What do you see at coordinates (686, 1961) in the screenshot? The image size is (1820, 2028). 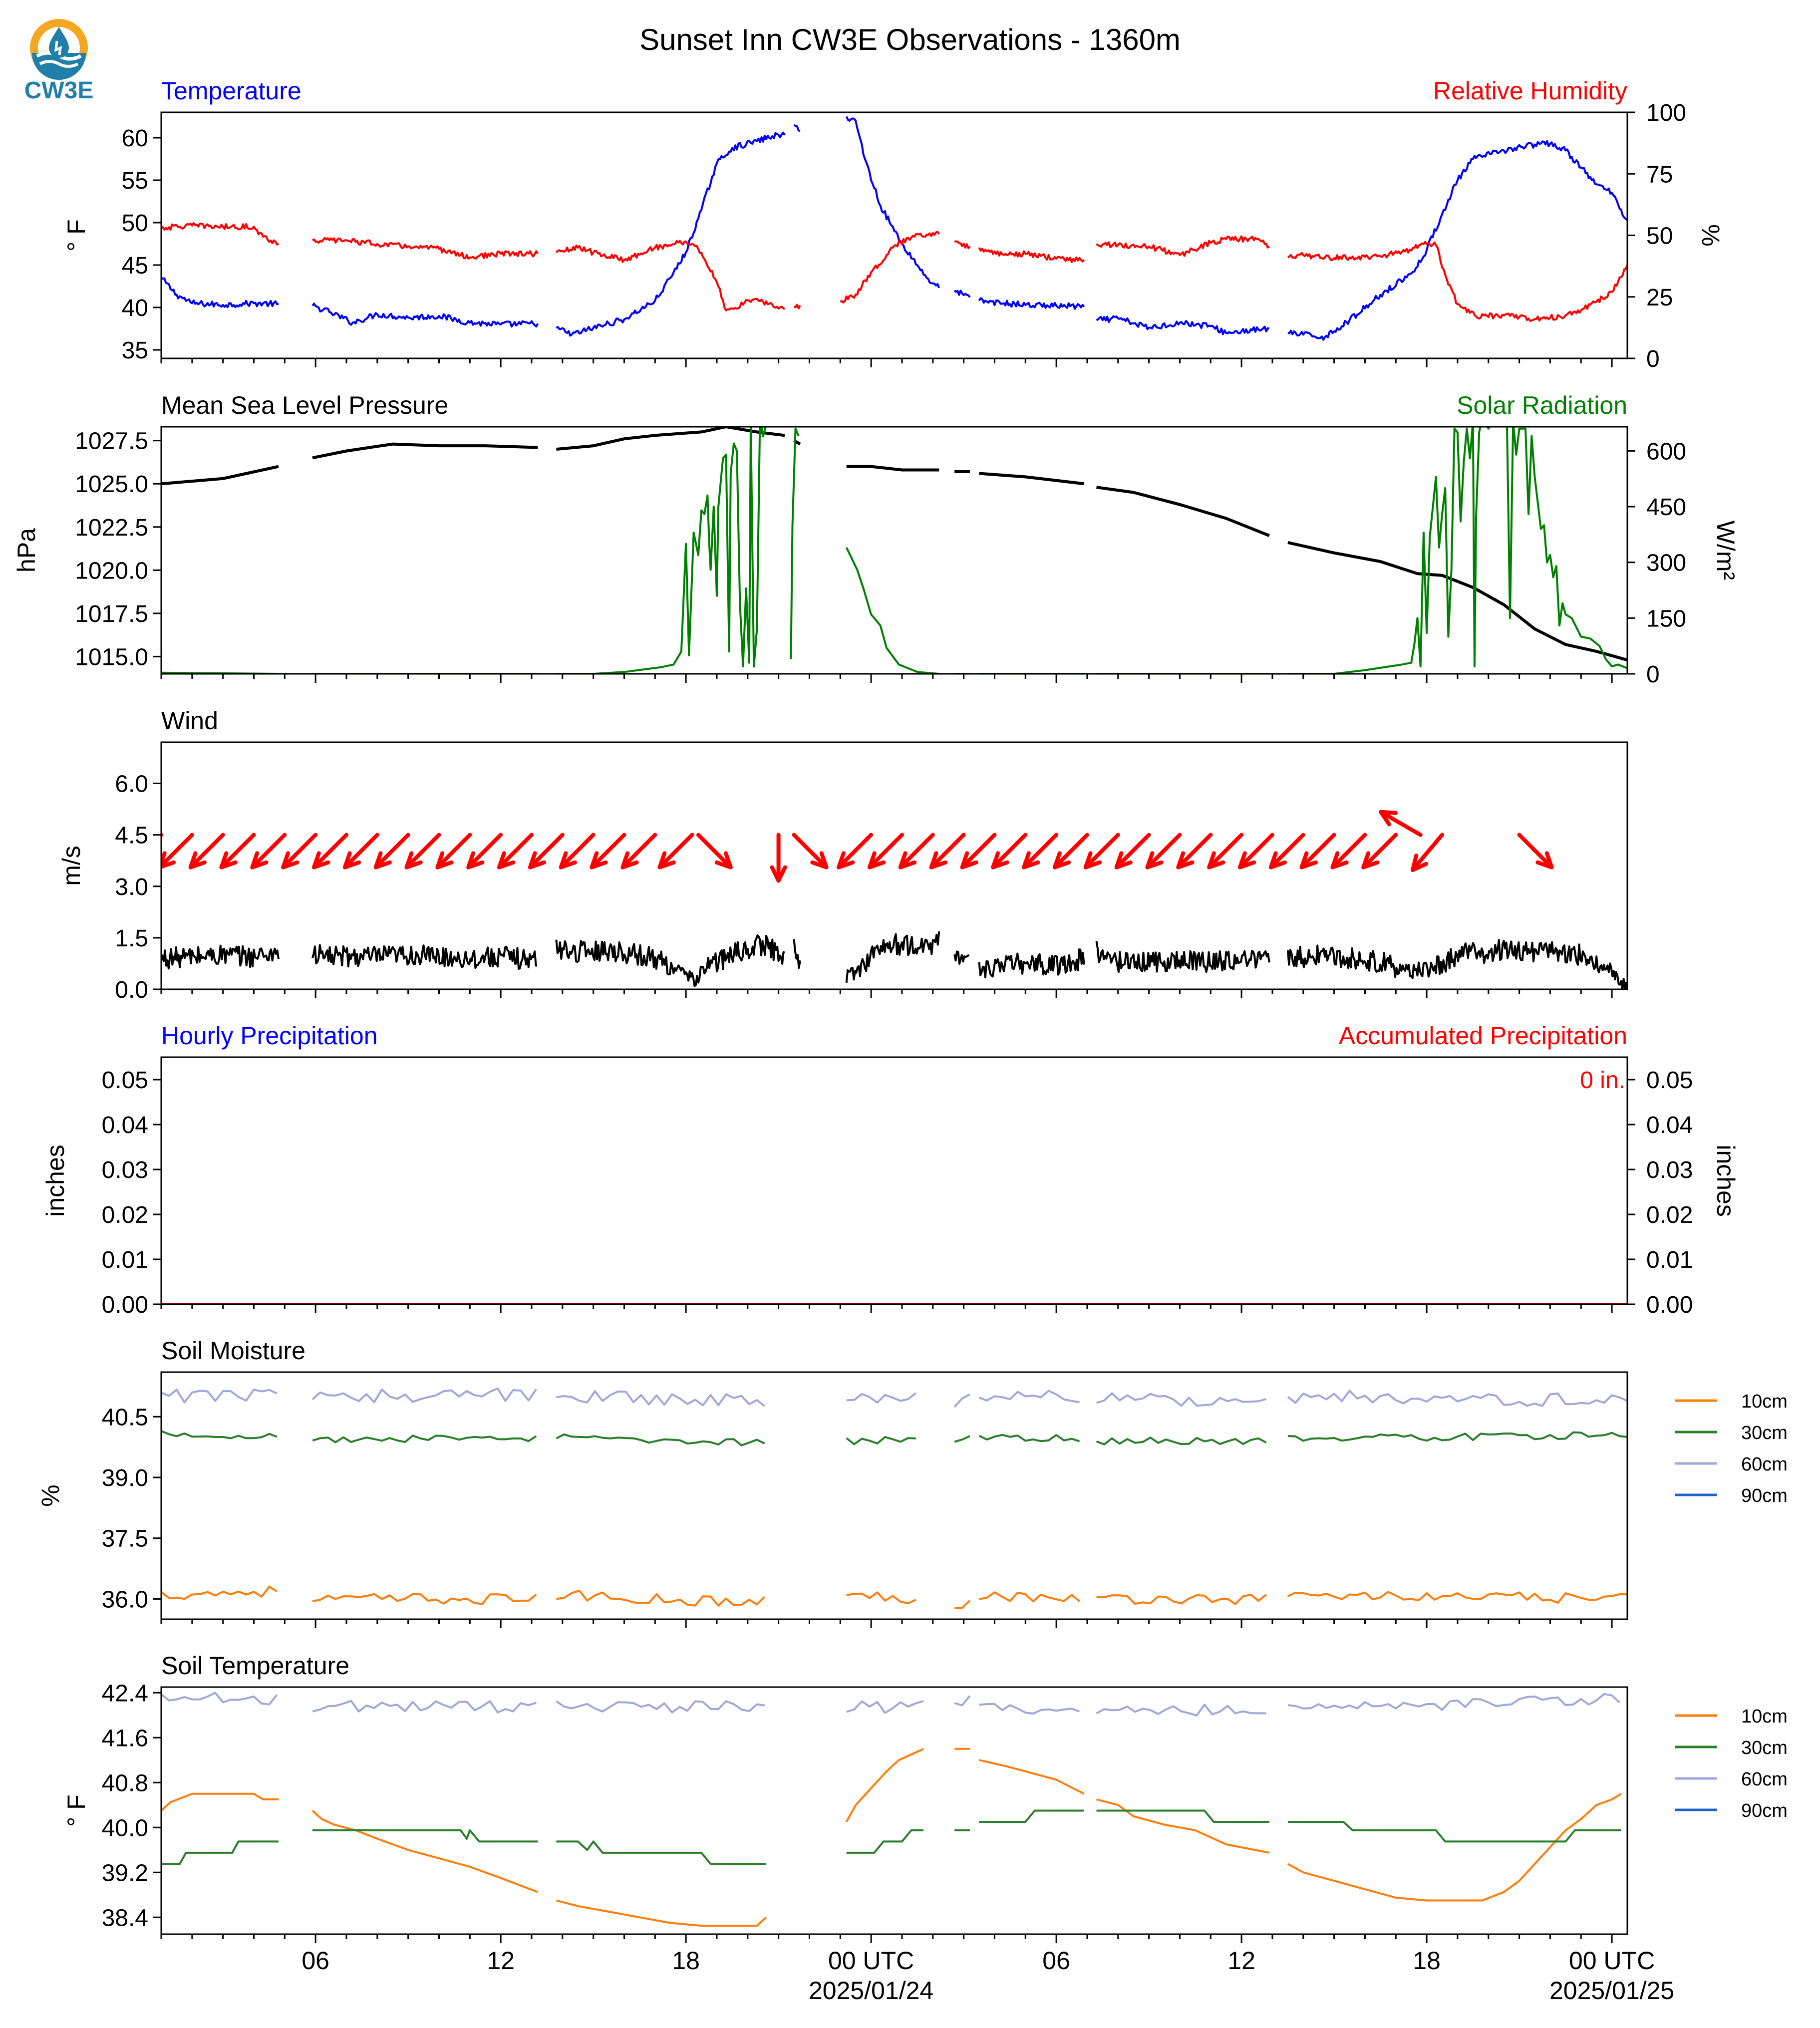 I see `x-tick-label: 18` at bounding box center [686, 1961].